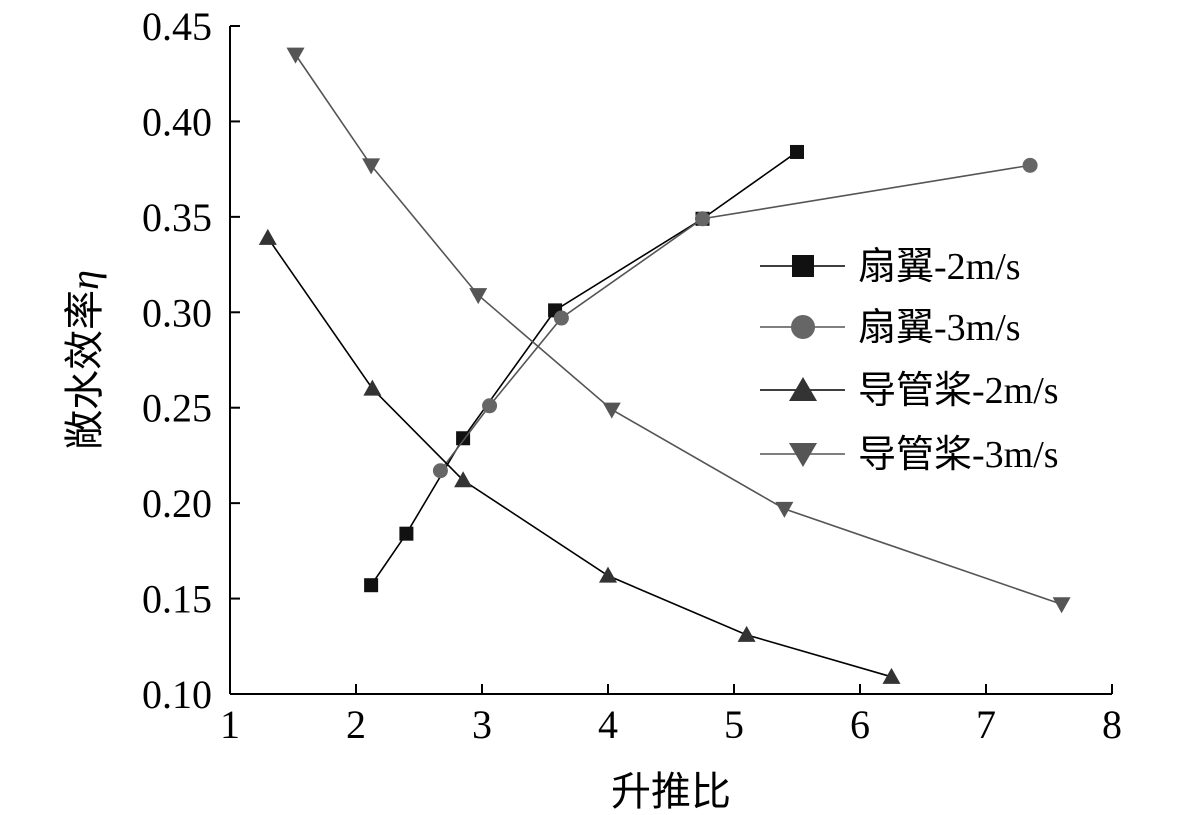 This screenshot has width=1181, height=815. I want to click on x-axis-ticks: 1 2 3 4 5 6 7 8, so click(671, 715).